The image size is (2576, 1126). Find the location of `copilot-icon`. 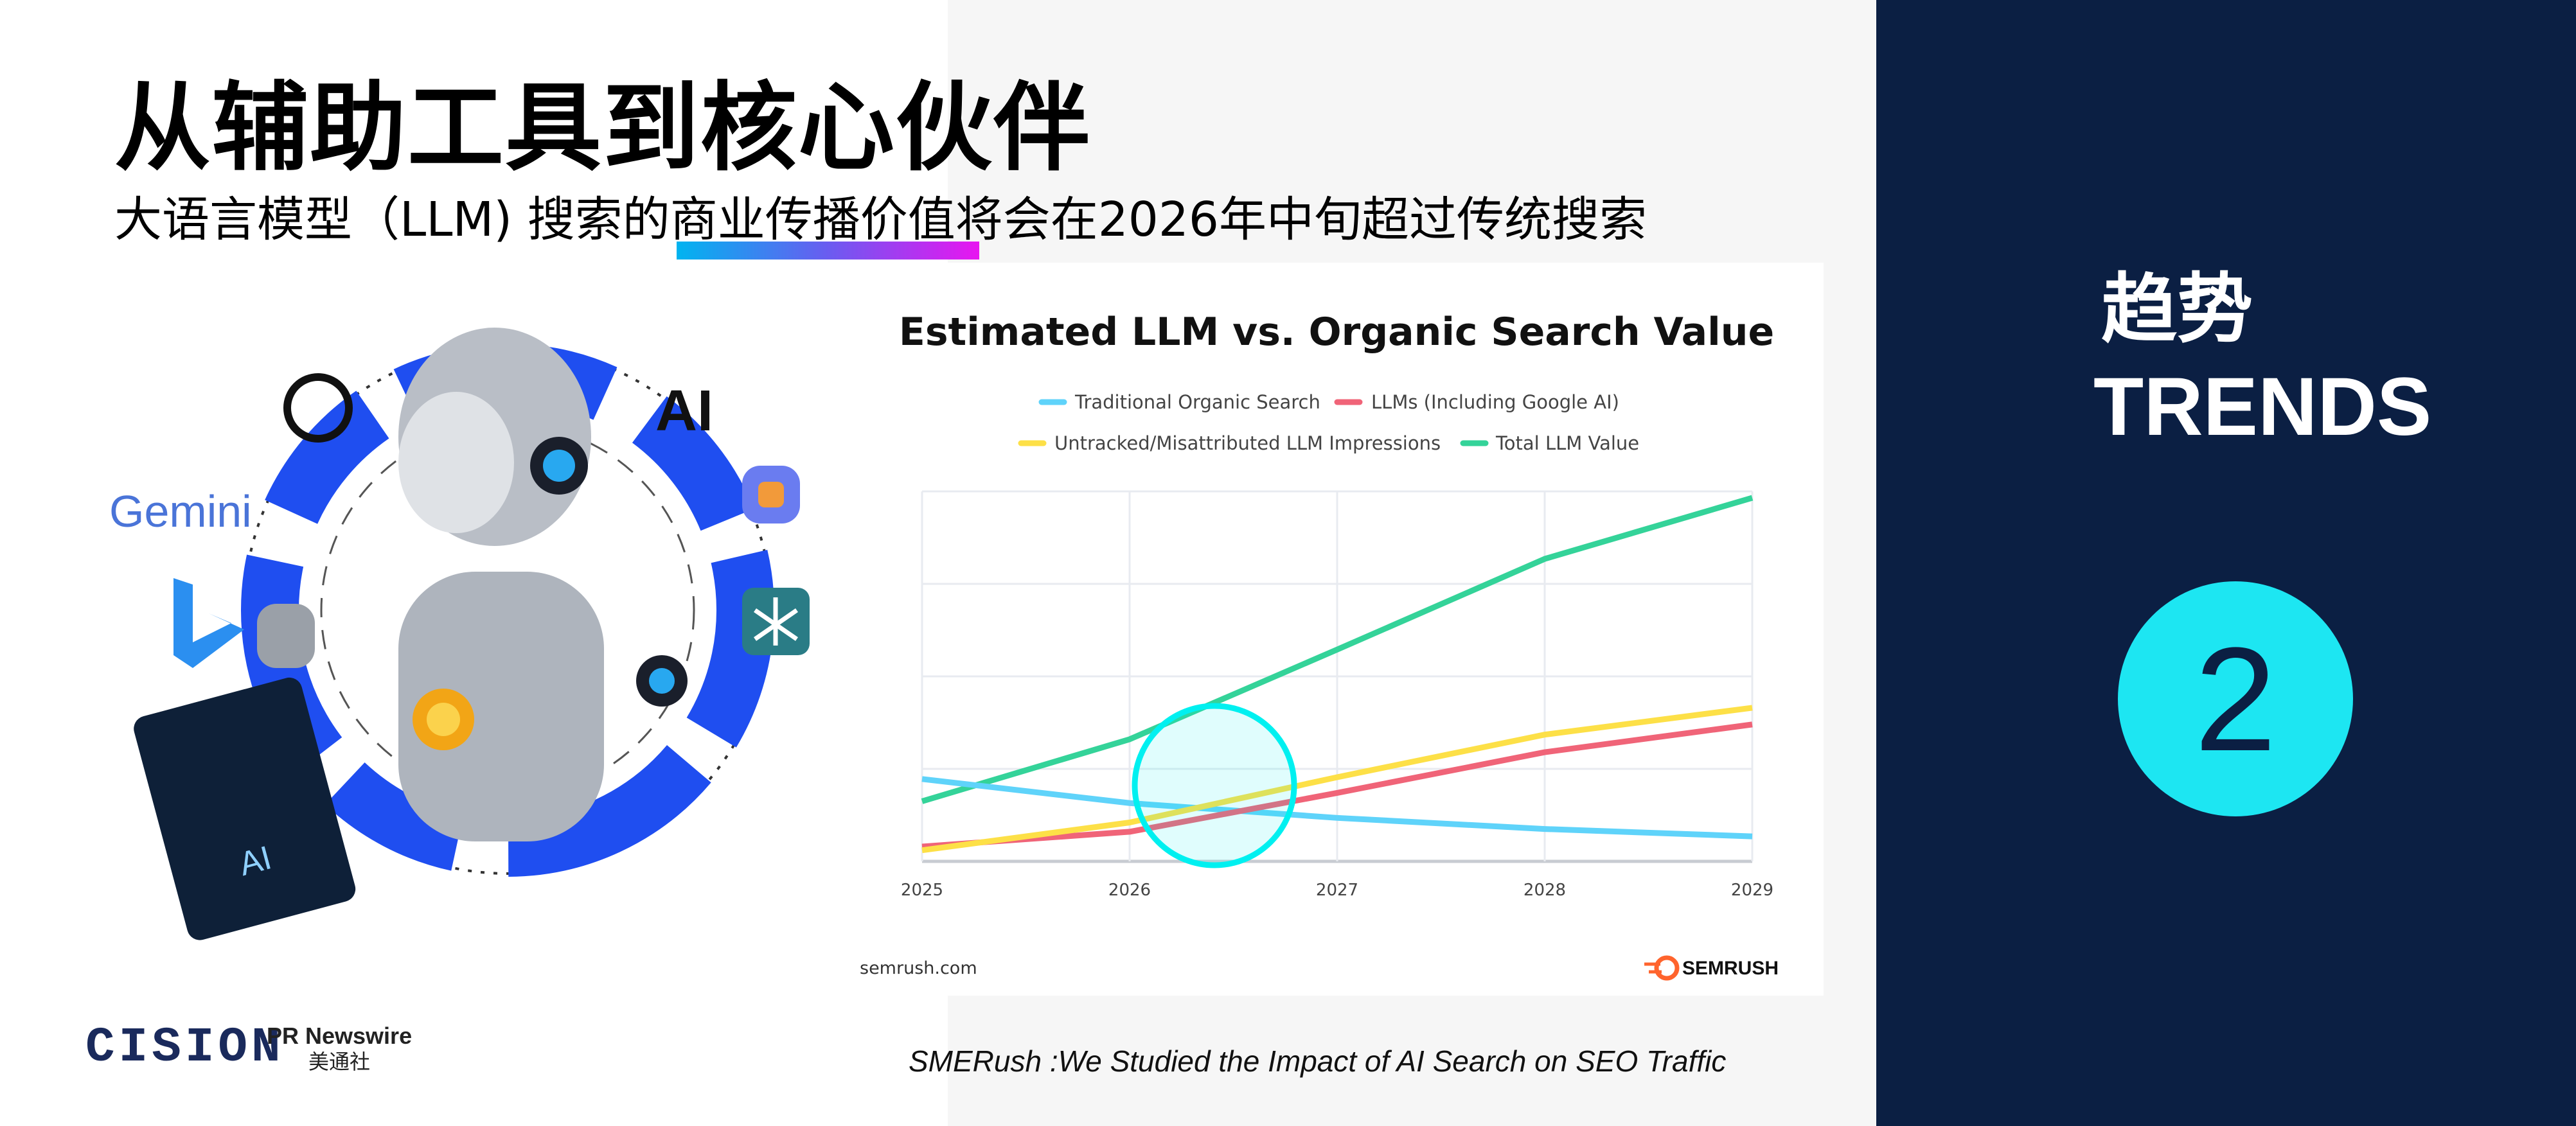

copilot-icon is located at coordinates (771, 495).